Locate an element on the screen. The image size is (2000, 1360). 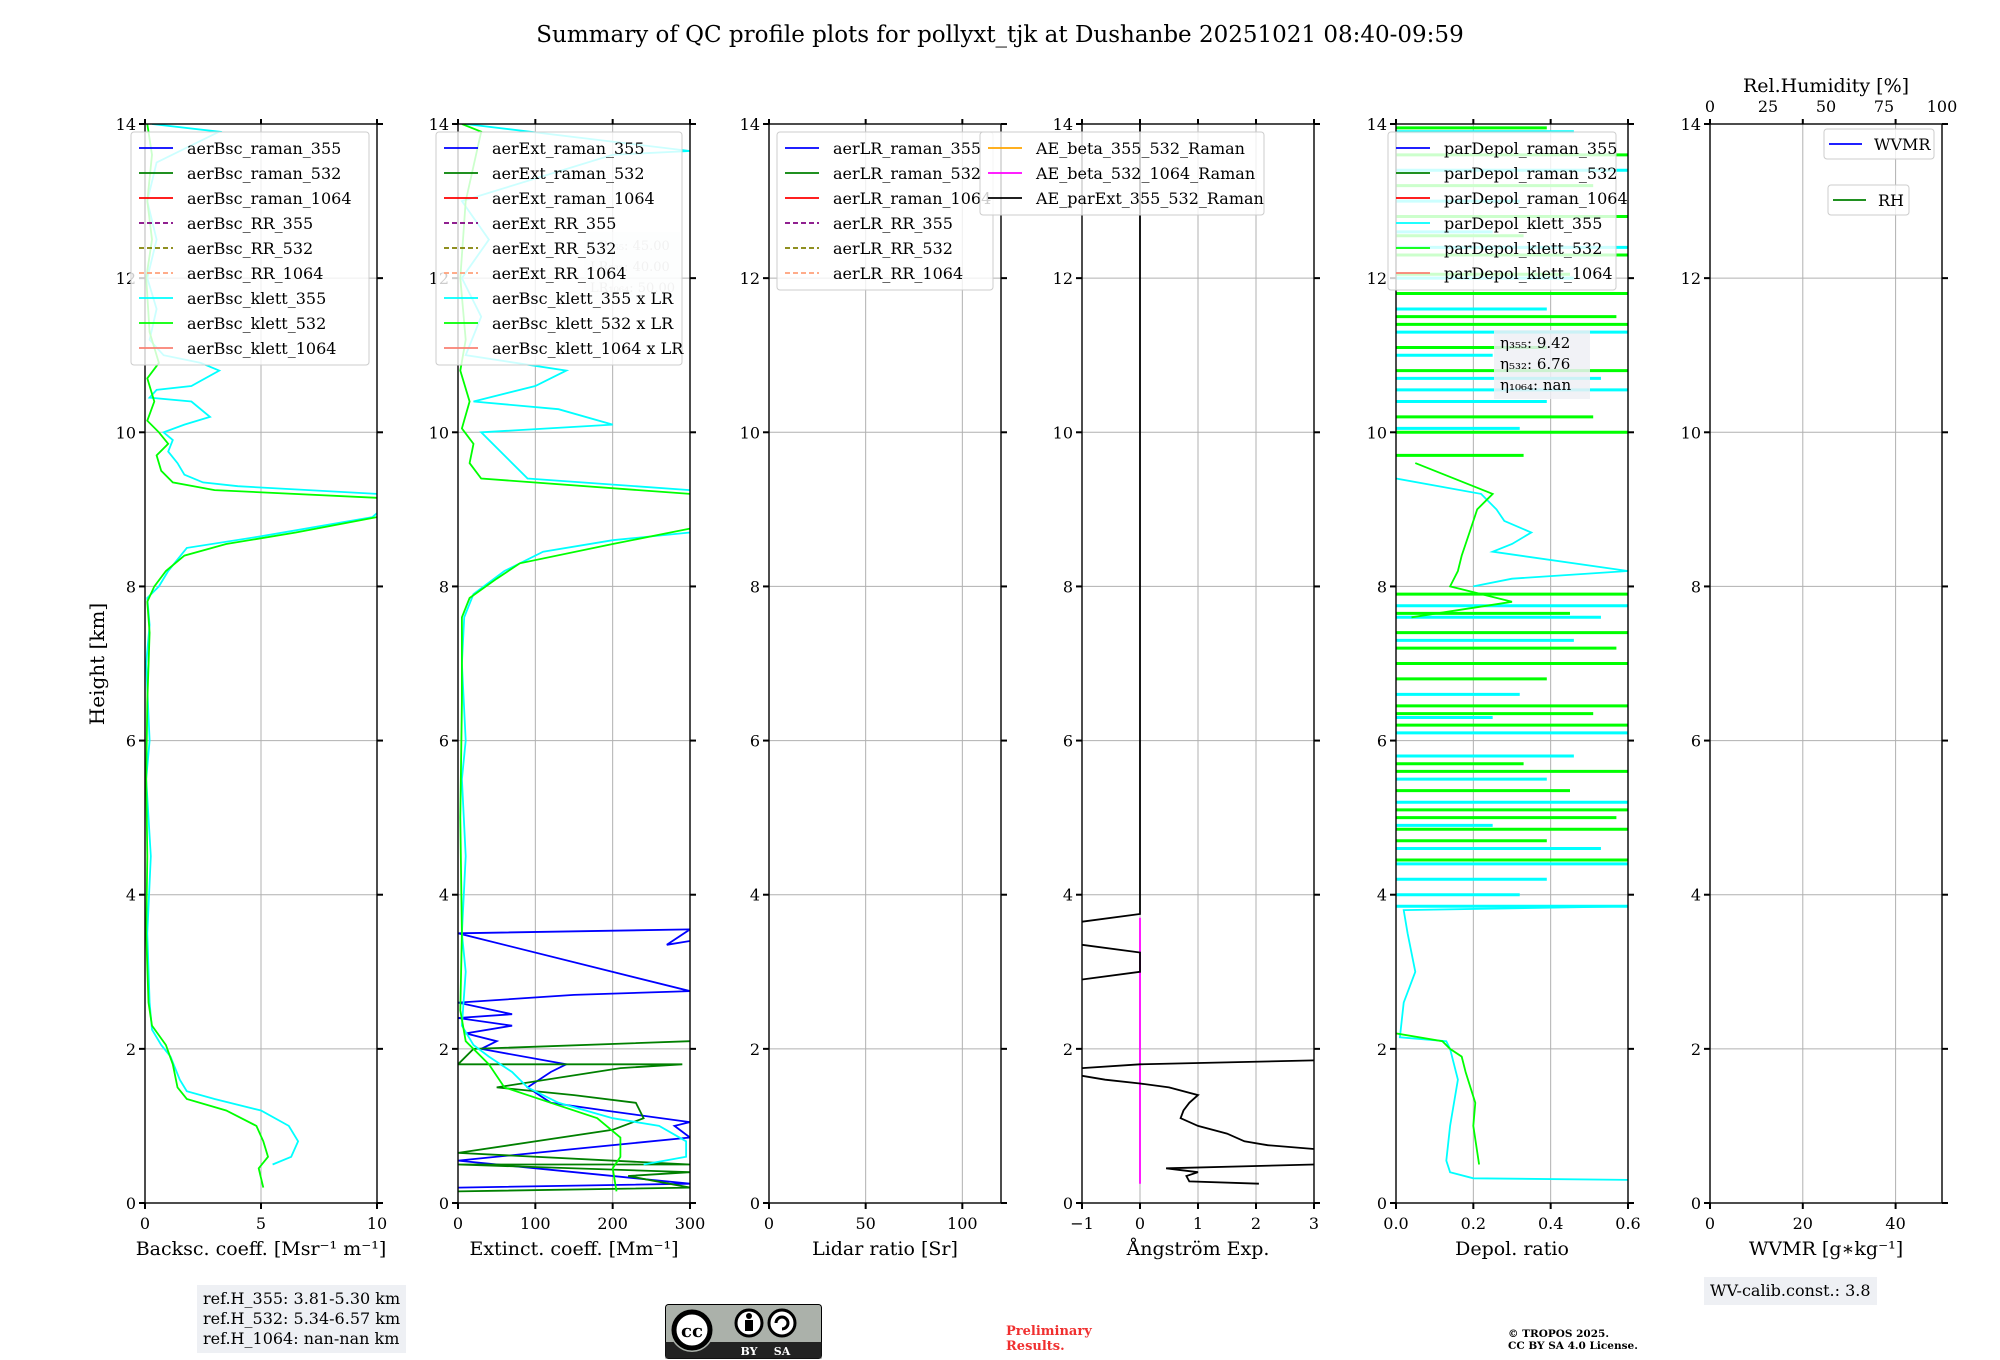
x-tick-label: 300 is located at coordinates (690, 1223).